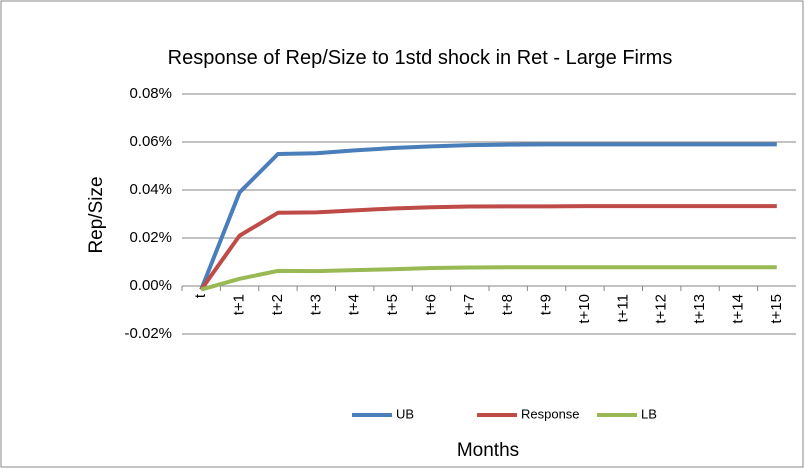 The width and height of the screenshot is (805, 469). I want to click on legend-label: Response, so click(550, 413).